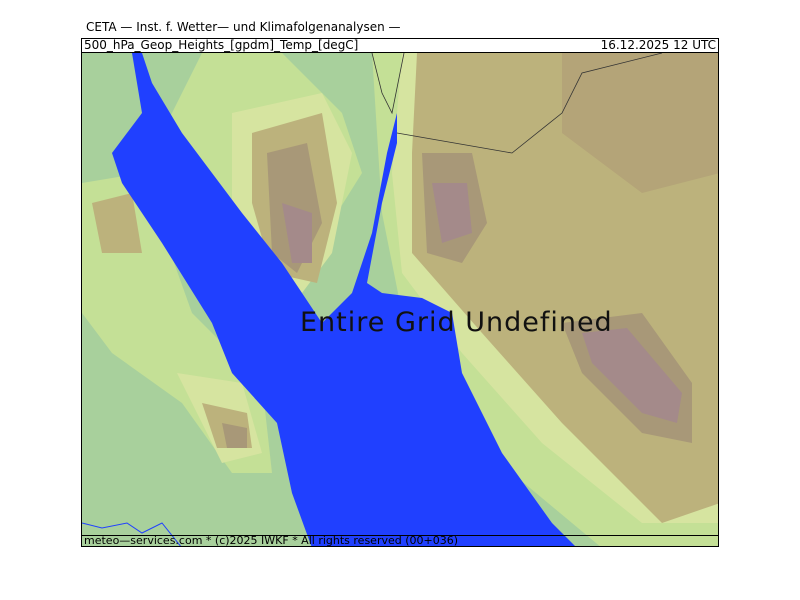 This screenshot has width=800, height=600. What do you see at coordinates (132, 534) in the screenshot?
I see `river` at bounding box center [132, 534].